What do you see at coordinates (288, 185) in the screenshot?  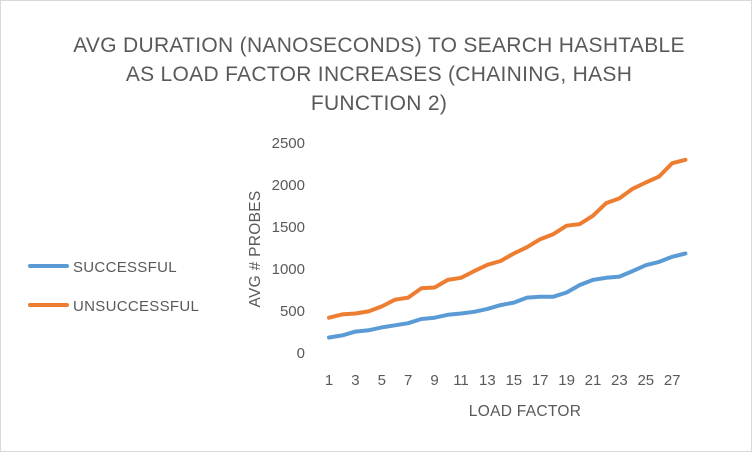 I see `y-tick-label: 2000` at bounding box center [288, 185].